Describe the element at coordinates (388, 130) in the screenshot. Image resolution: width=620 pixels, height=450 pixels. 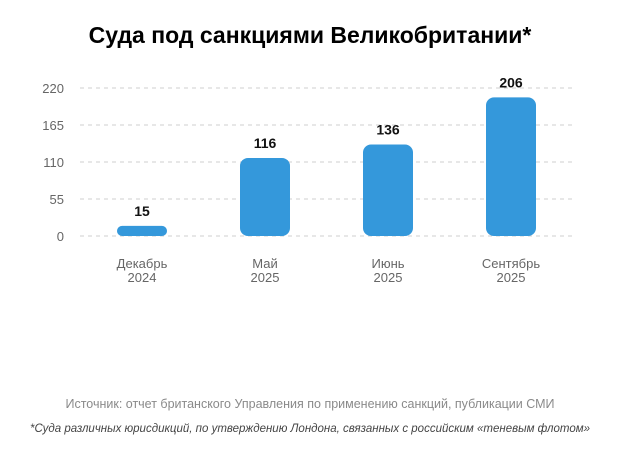
I see `value-label: 136` at that location.